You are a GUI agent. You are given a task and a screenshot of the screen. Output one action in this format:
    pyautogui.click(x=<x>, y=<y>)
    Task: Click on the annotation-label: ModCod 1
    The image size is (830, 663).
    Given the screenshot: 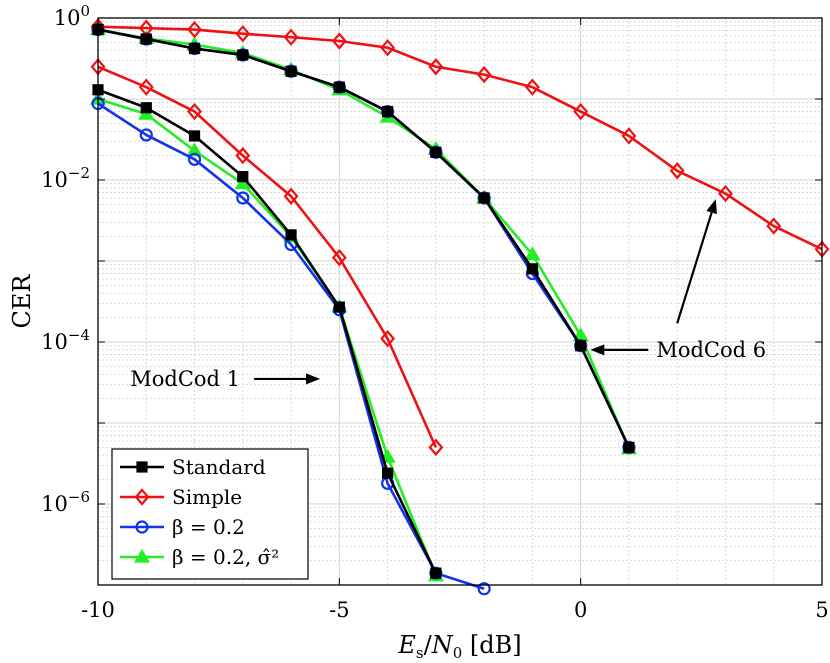 What is the action you would take?
    pyautogui.click(x=185, y=379)
    